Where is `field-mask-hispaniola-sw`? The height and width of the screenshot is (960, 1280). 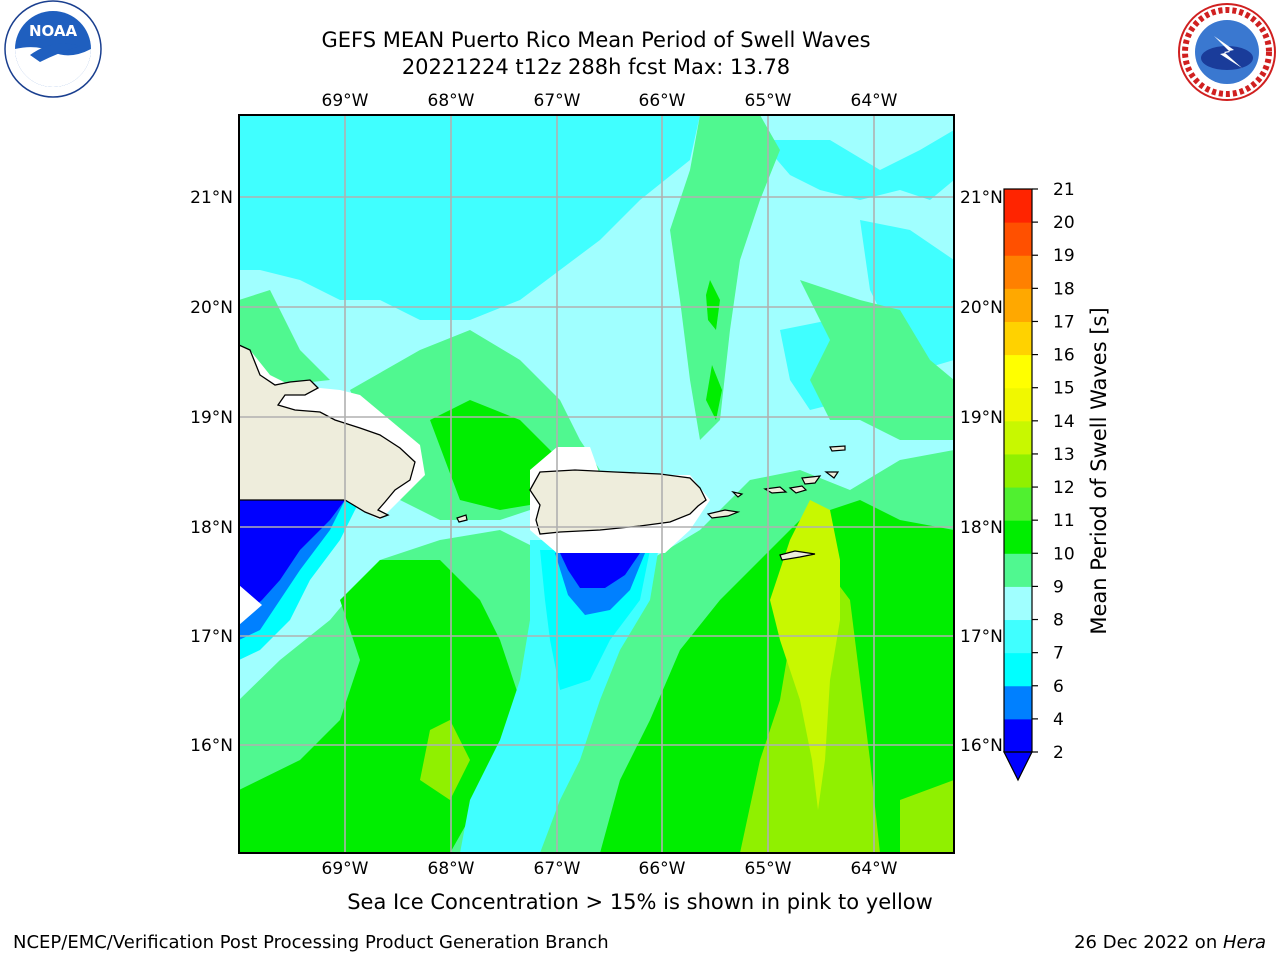 field-mask-hispaniola-sw is located at coordinates (250, 605).